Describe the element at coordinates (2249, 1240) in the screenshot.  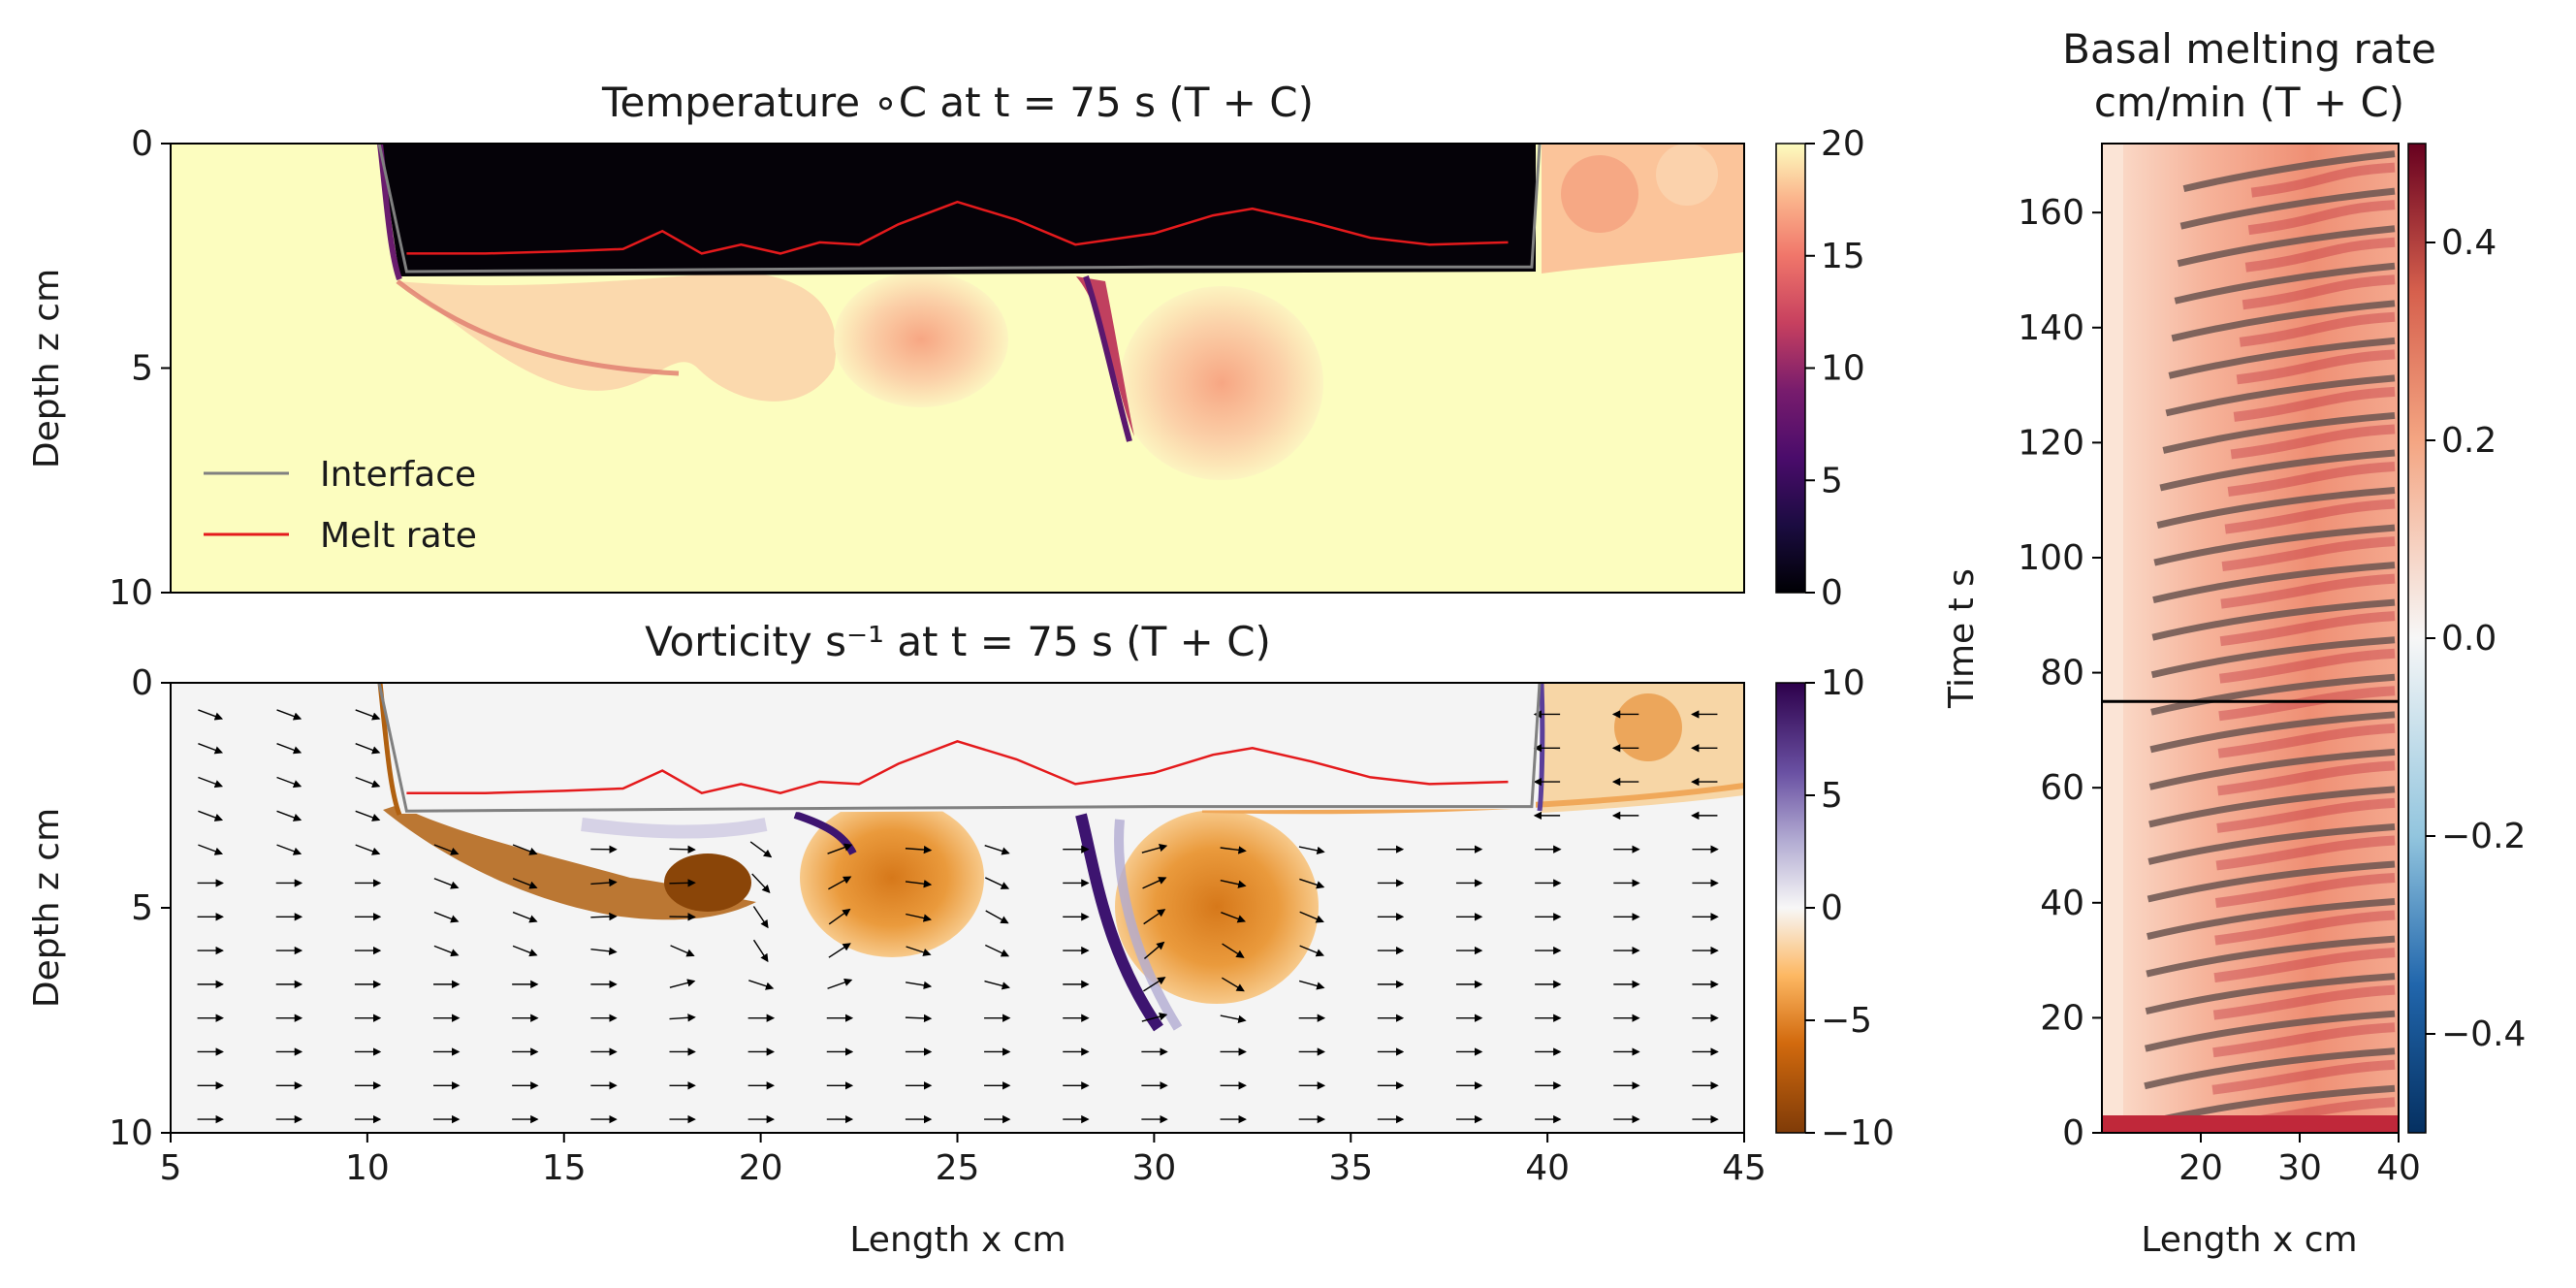
I see `basal-melting-x-axis-label: Length x cm` at that location.